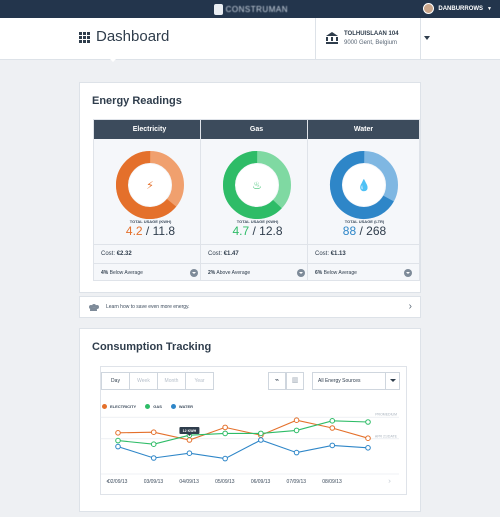  I want to click on top-bar: CONSTRUMAN DANBURROWS ▼, so click(250, 9).